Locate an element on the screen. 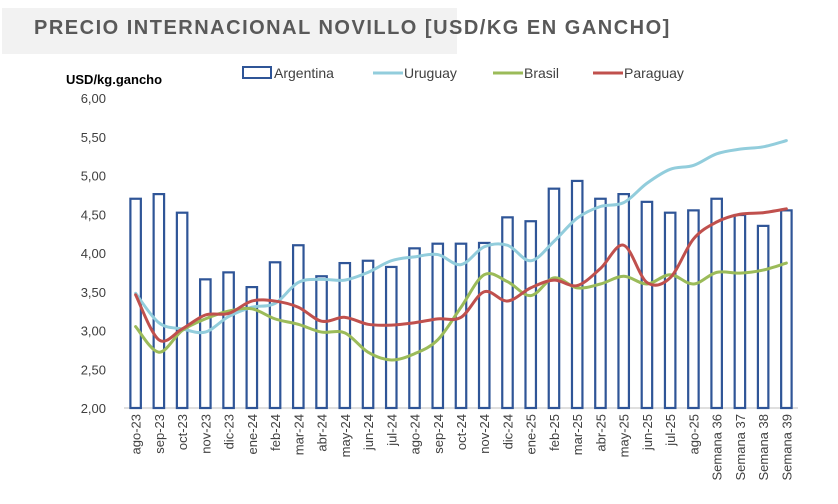 Image resolution: width=838 pixels, height=504 pixels. x-tick-label: jun-24 is located at coordinates (368, 432).